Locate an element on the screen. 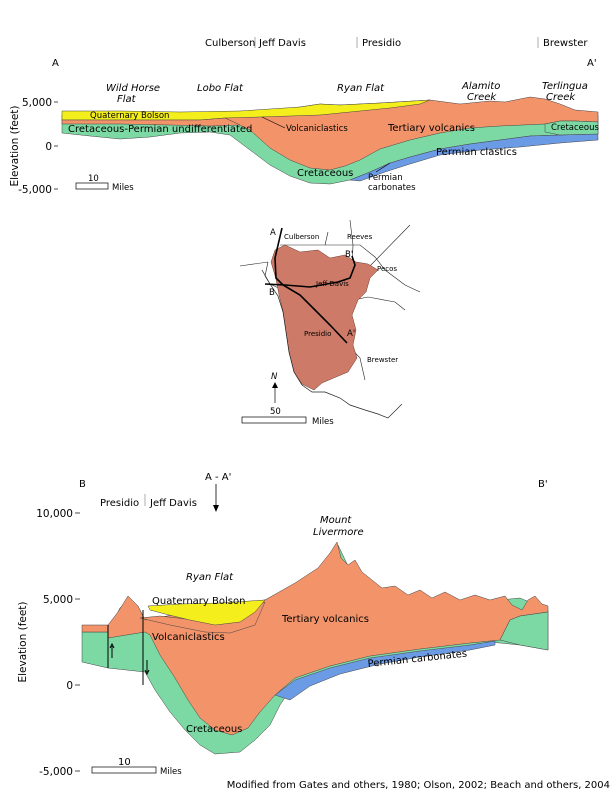 This screenshot has height=792, width=612. rio-grande is located at coordinates (332, 344).